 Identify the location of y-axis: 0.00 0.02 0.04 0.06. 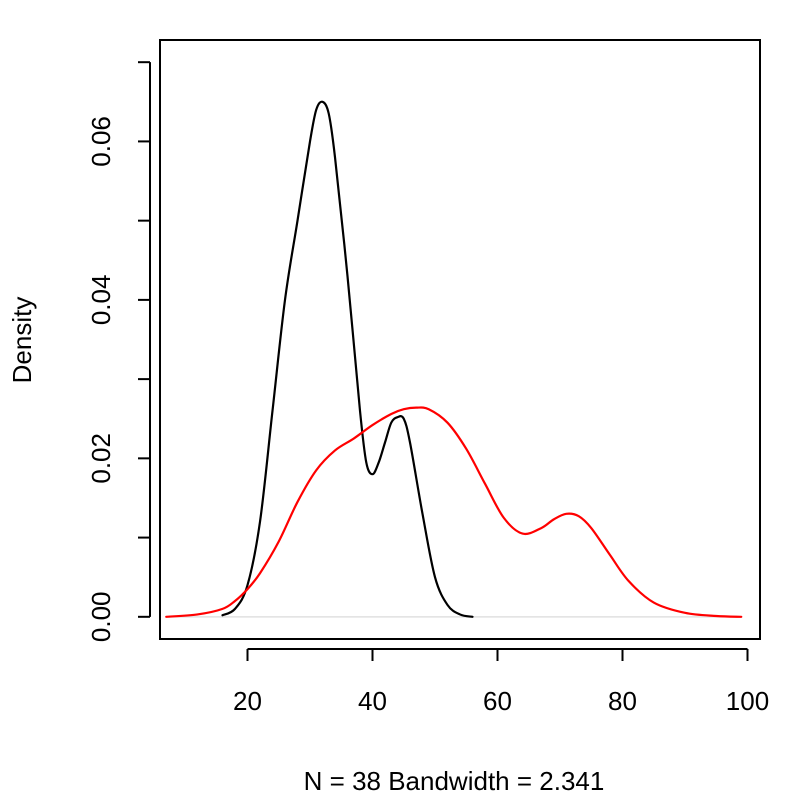
(118, 352).